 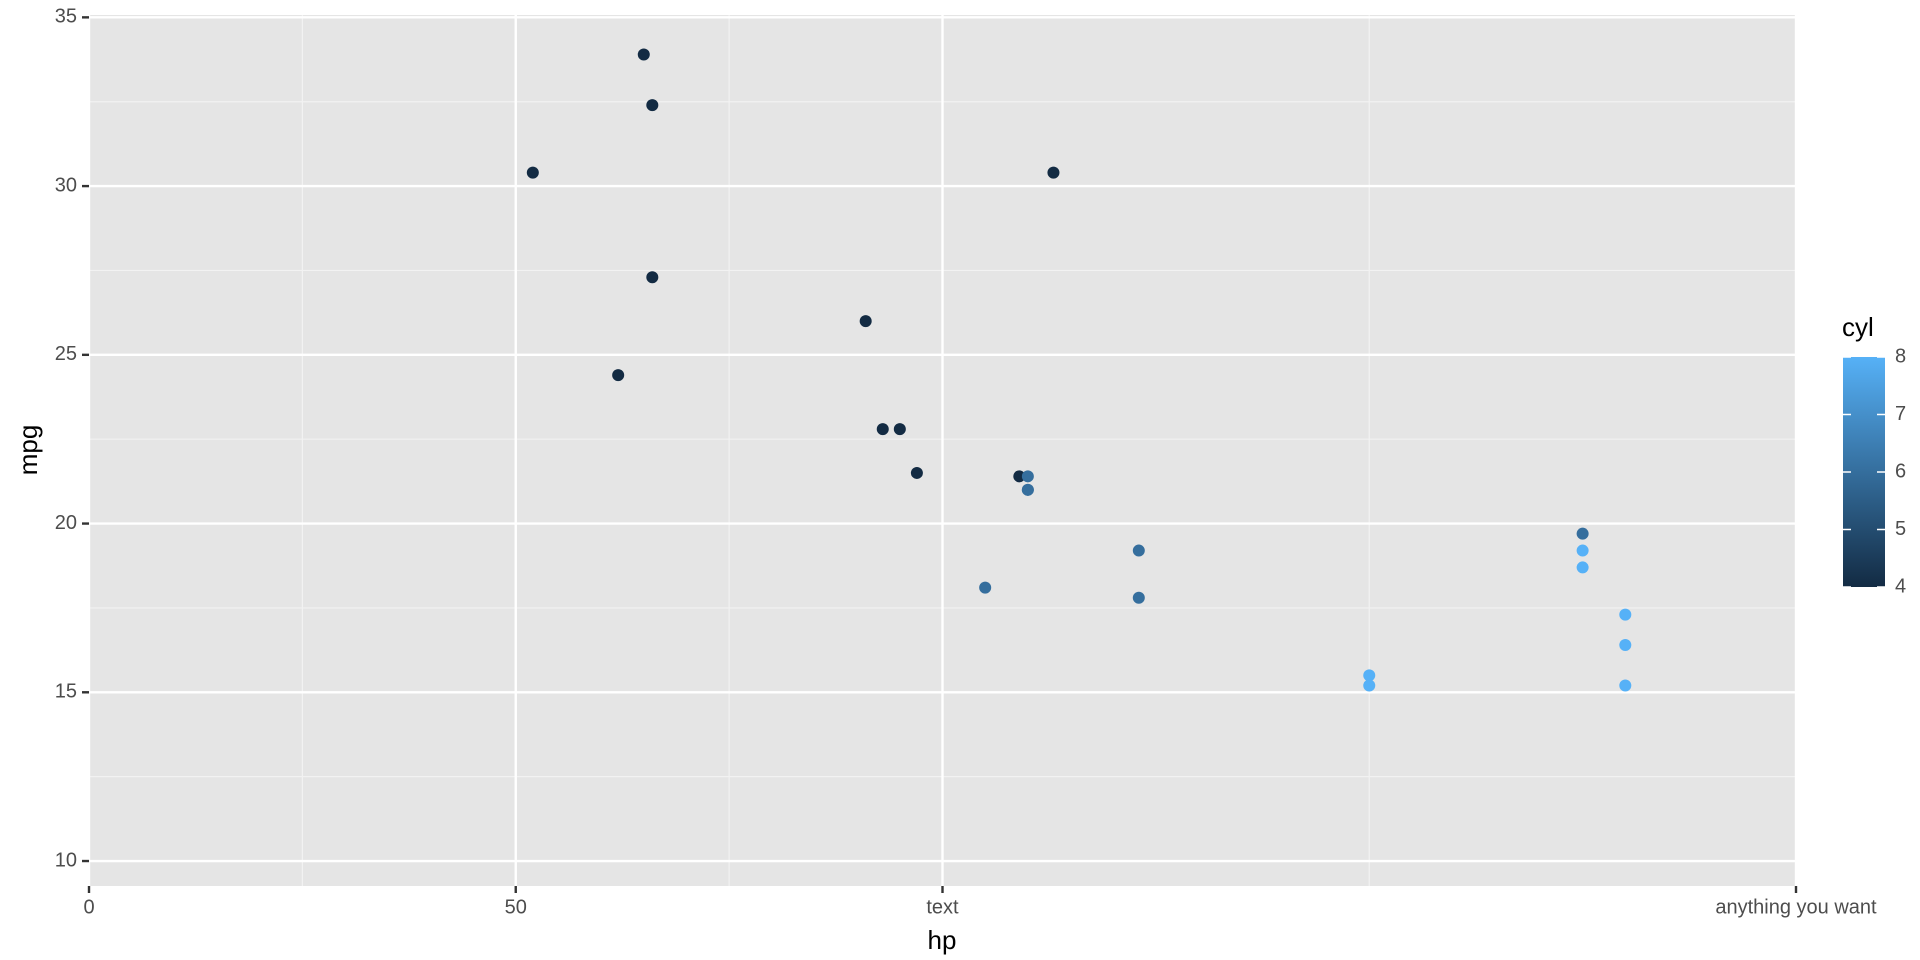 I want to click on y-axis-title: mpg, so click(x=28, y=450).